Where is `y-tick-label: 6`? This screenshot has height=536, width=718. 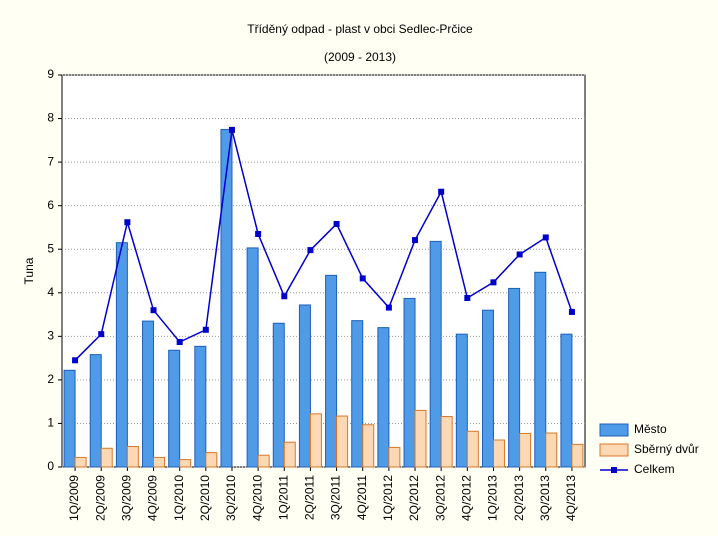 y-tick-label: 6 is located at coordinates (50, 205).